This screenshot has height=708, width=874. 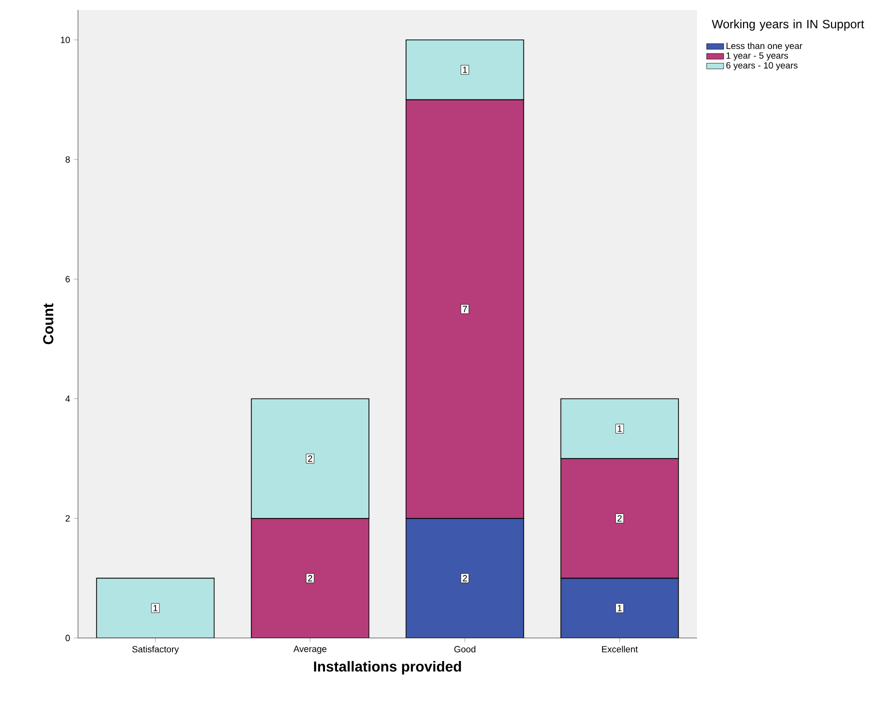 I want to click on x-tick-label: Average, so click(x=309, y=650).